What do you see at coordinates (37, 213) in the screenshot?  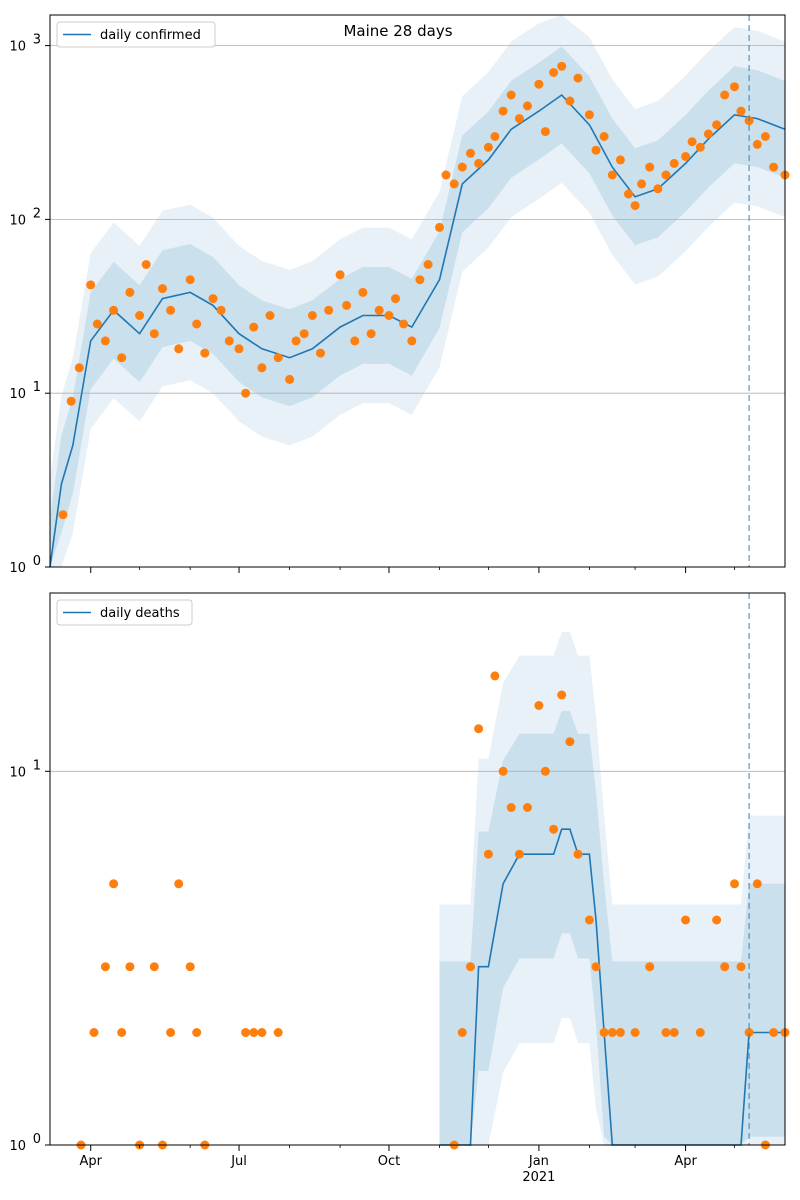 I see `y-tick-exponent: 2` at bounding box center [37, 213].